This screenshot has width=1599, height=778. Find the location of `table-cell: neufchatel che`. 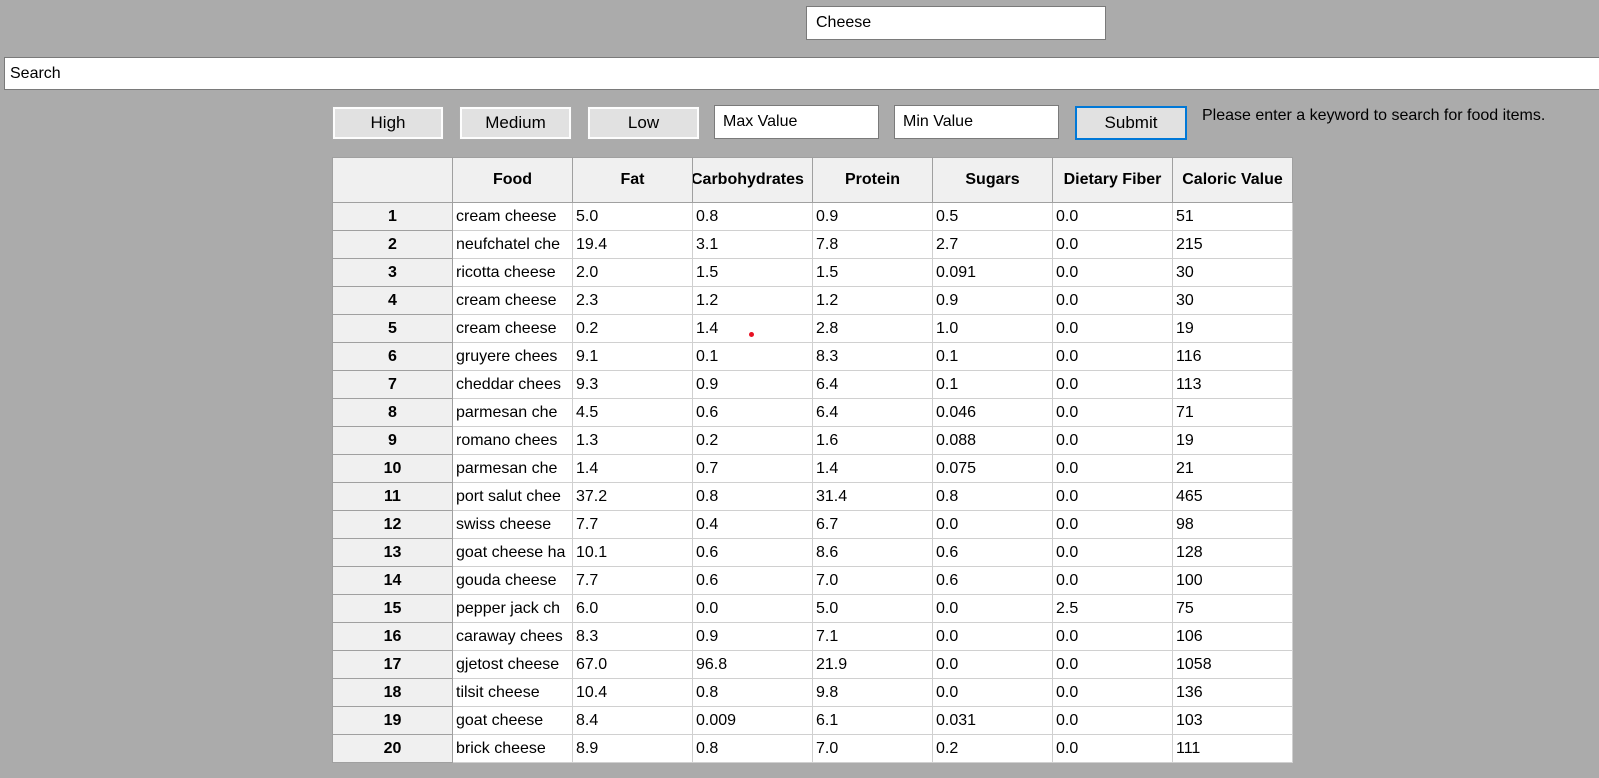

table-cell: neufchatel che is located at coordinates (512, 244).